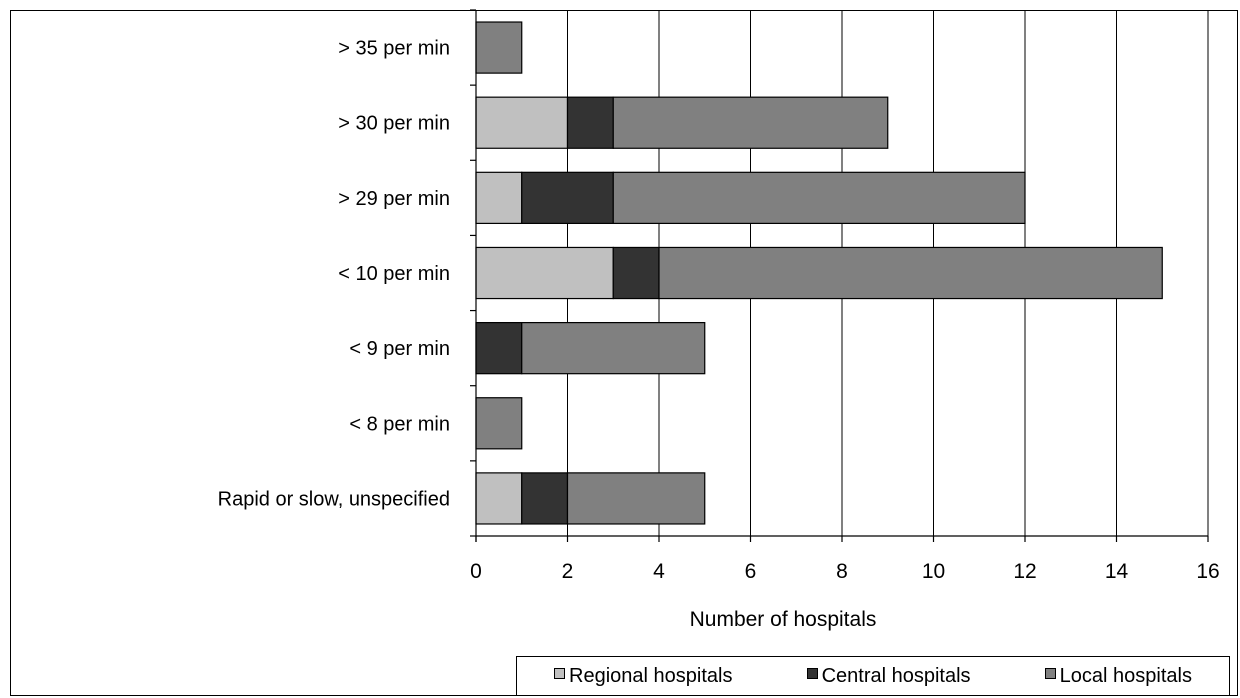 This screenshot has width=1240, height=698. What do you see at coordinates (783, 619) in the screenshot?
I see `x-axis-title: Number of hospitals` at bounding box center [783, 619].